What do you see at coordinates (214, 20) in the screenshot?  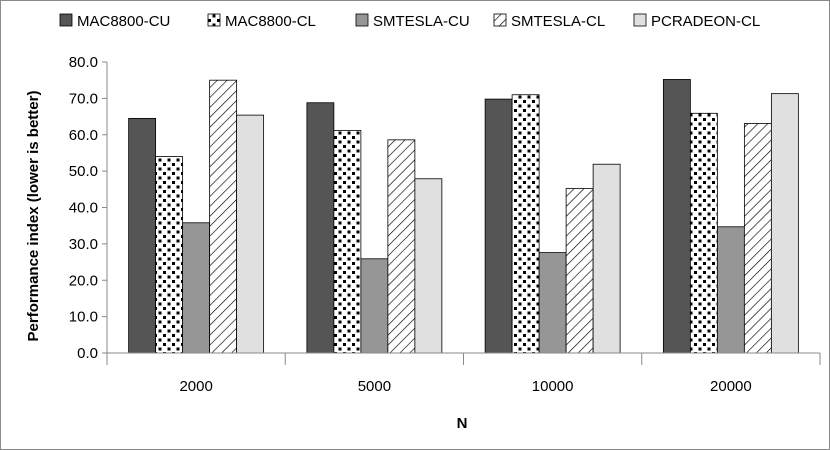 I see `legend-swatch-mac8800-cl` at bounding box center [214, 20].